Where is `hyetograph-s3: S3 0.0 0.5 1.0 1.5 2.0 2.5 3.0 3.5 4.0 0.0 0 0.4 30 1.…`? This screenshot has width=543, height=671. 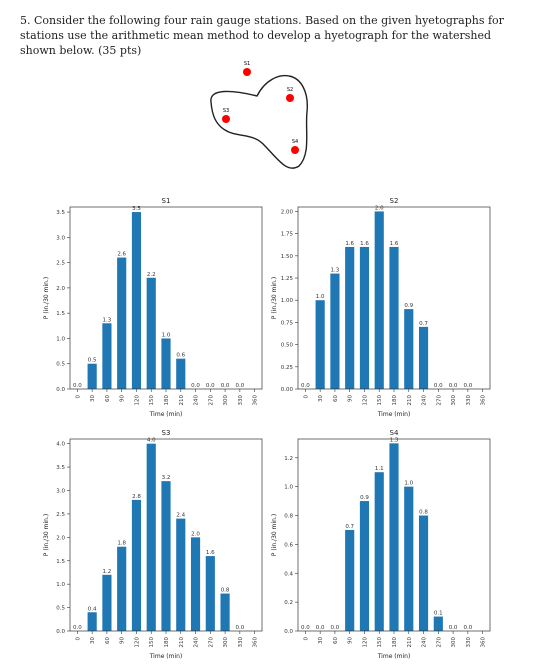 hyetograph-s3: S3 0.0 0.5 1.0 1.5 2.0 2.5 3.0 3.5 4.0 0.0 0 0.4 30 1.… is located at coordinates (153, 544).